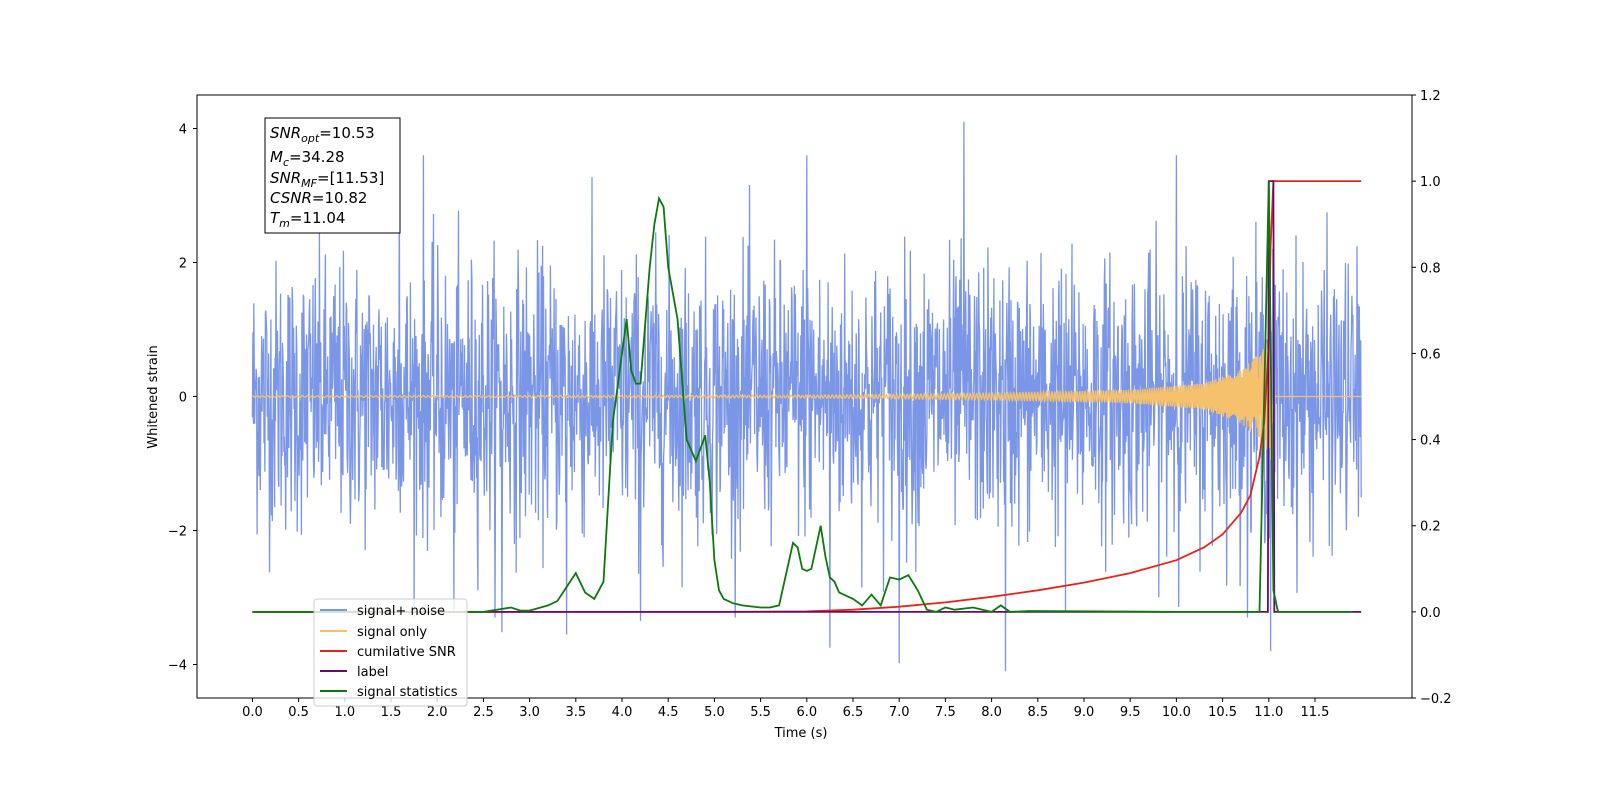  I want to click on y-left-tick-label: −2, so click(177, 532).